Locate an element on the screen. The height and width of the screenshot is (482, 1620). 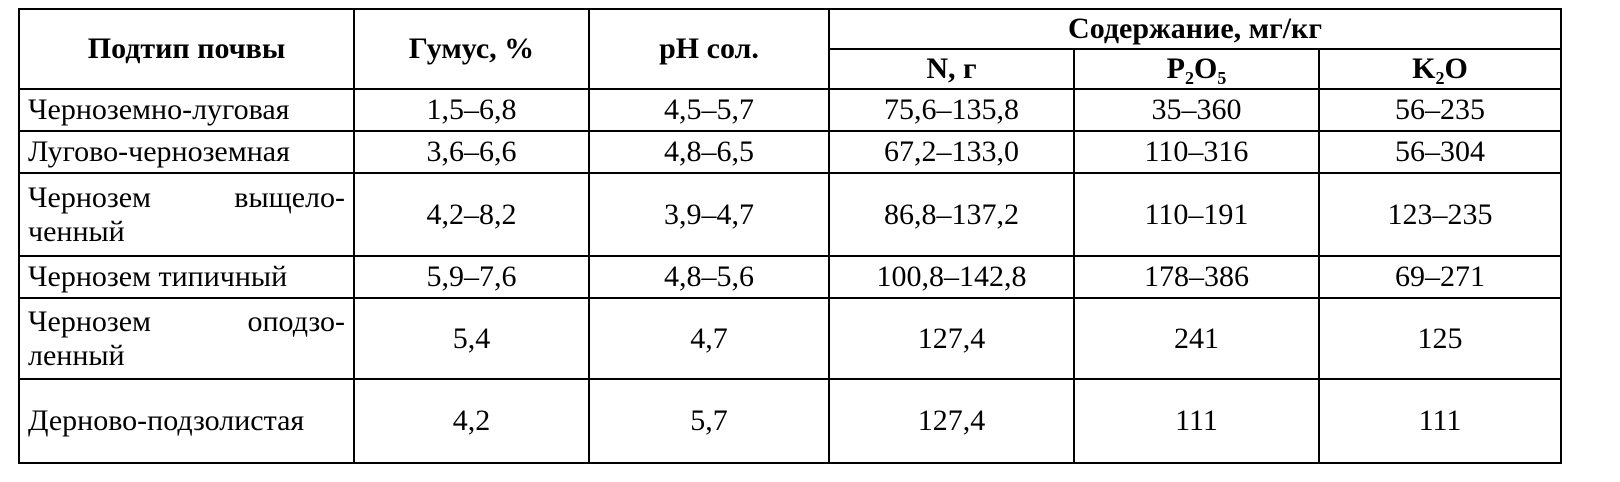
value-cell: 110–316 is located at coordinates (1196, 152).